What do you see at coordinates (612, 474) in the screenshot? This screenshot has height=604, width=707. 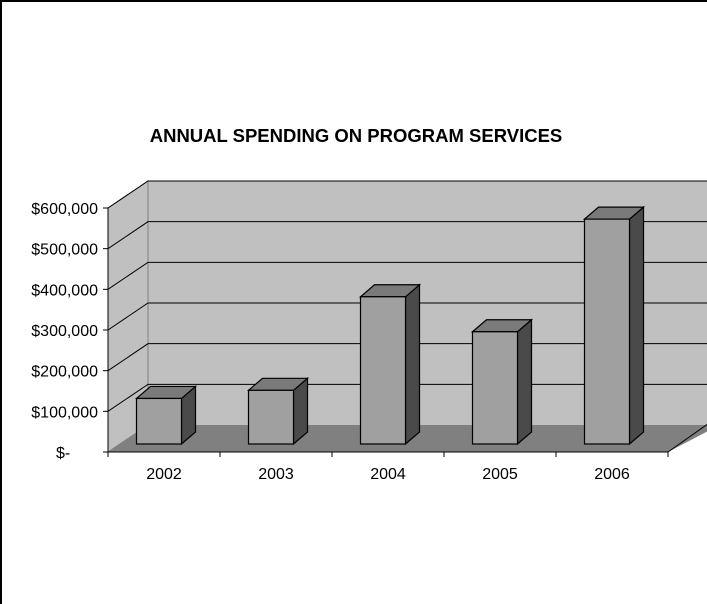 I see `x-tick-label: 2006` at bounding box center [612, 474].